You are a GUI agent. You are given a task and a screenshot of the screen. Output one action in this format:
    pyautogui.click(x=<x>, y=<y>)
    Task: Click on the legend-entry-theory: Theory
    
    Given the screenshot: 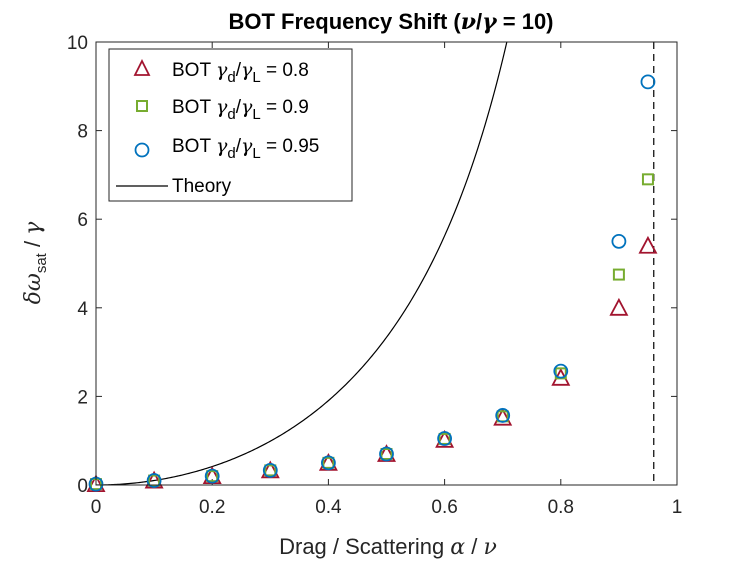 What is the action you would take?
    pyautogui.click(x=174, y=186)
    